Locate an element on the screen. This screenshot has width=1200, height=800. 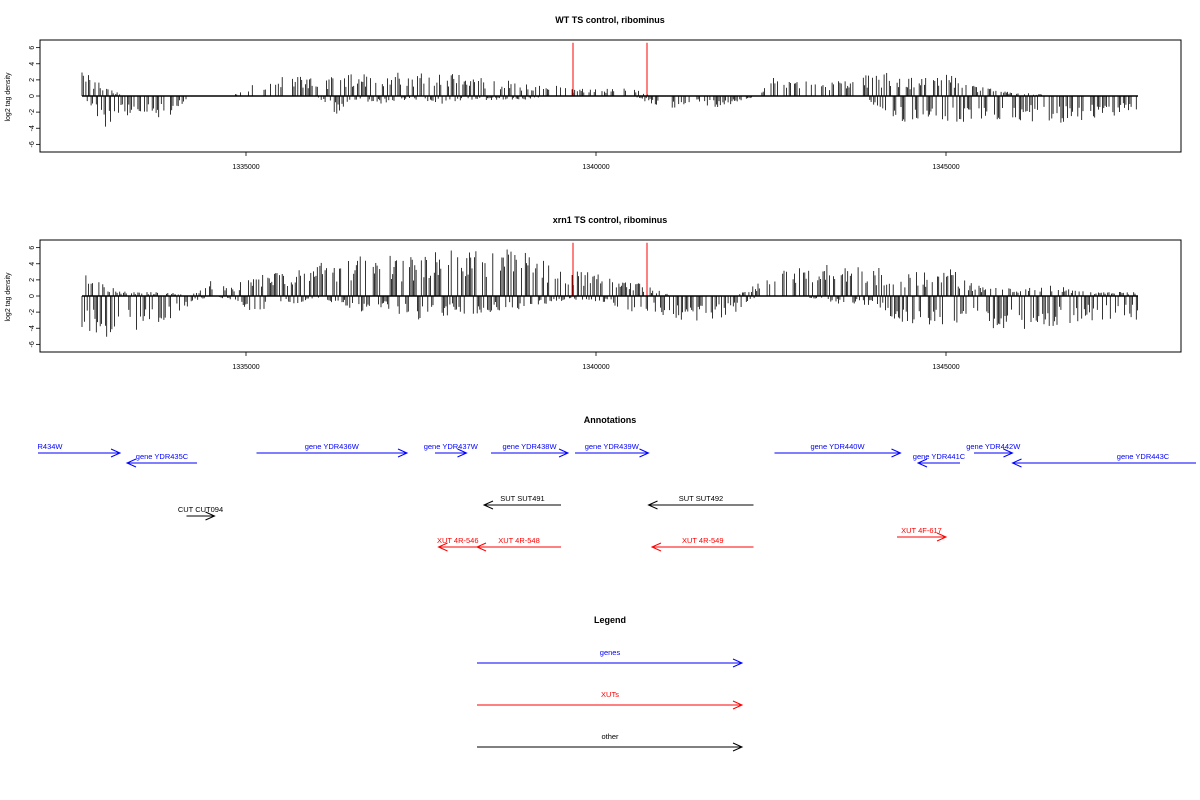
feature-label: CUT CUT094 is located at coordinates (200, 509).